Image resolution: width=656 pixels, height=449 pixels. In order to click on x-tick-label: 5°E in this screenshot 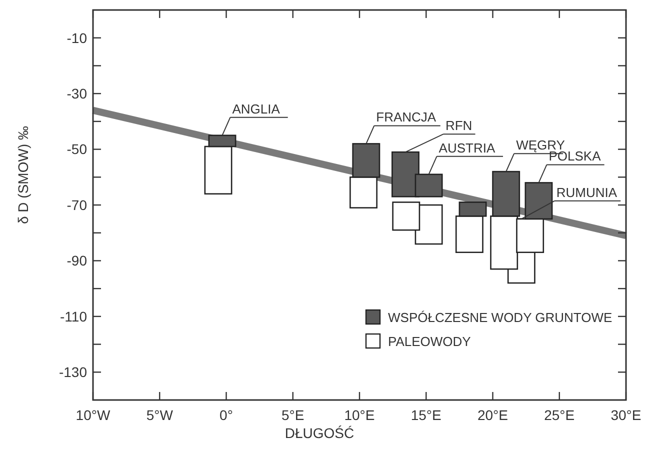, I will do `click(293, 415)`.